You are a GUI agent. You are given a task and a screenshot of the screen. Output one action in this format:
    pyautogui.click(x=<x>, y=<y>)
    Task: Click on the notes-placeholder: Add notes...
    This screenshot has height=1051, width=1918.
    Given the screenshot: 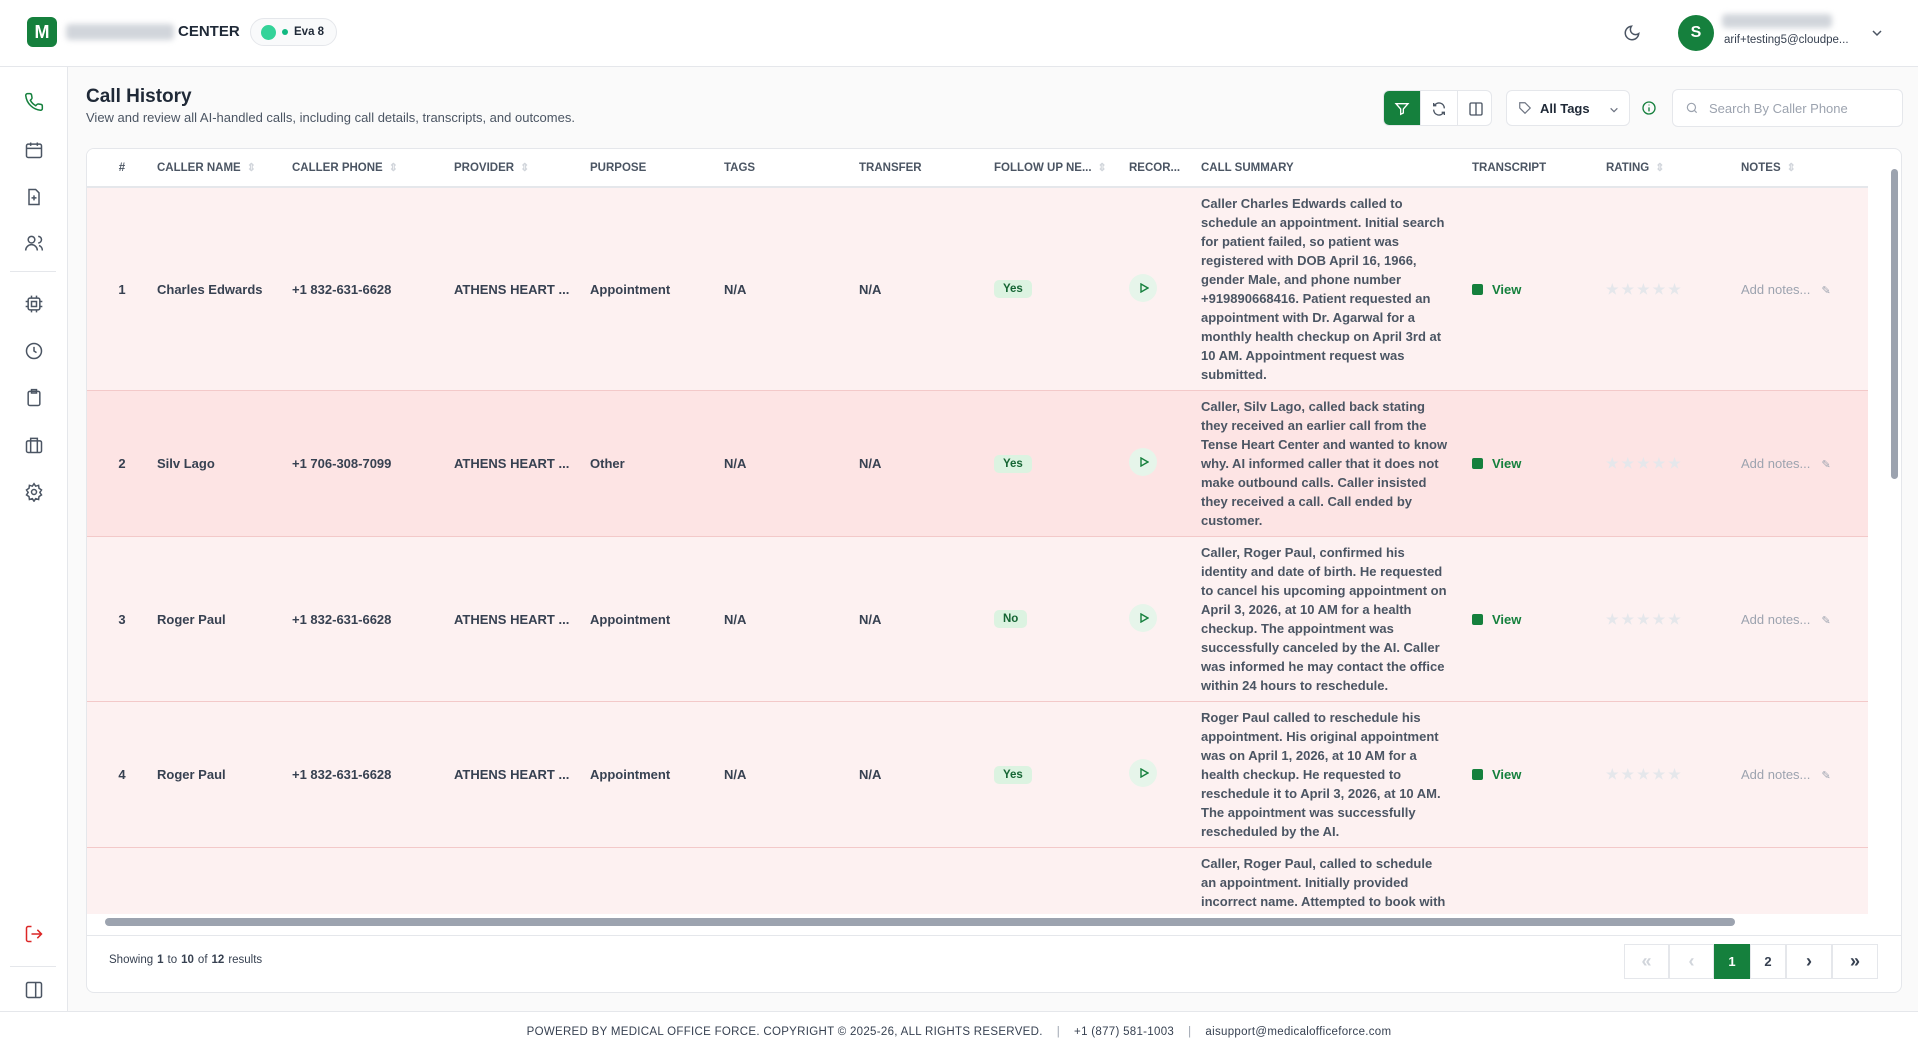 What is the action you would take?
    pyautogui.click(x=1776, y=774)
    